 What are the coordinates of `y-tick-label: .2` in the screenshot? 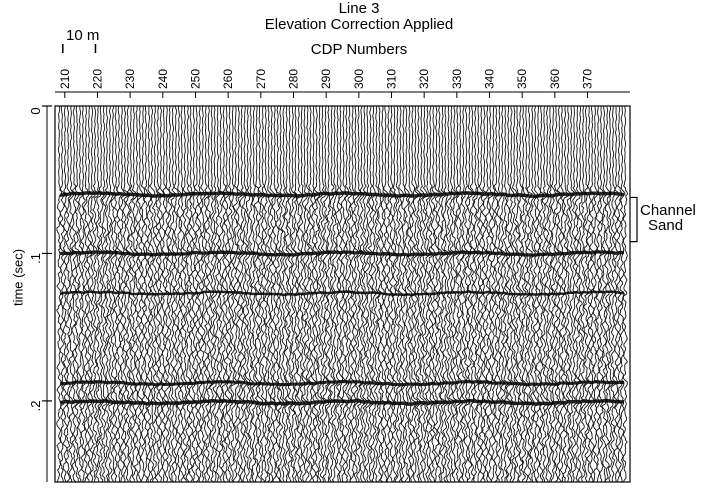 It's located at (35, 405).